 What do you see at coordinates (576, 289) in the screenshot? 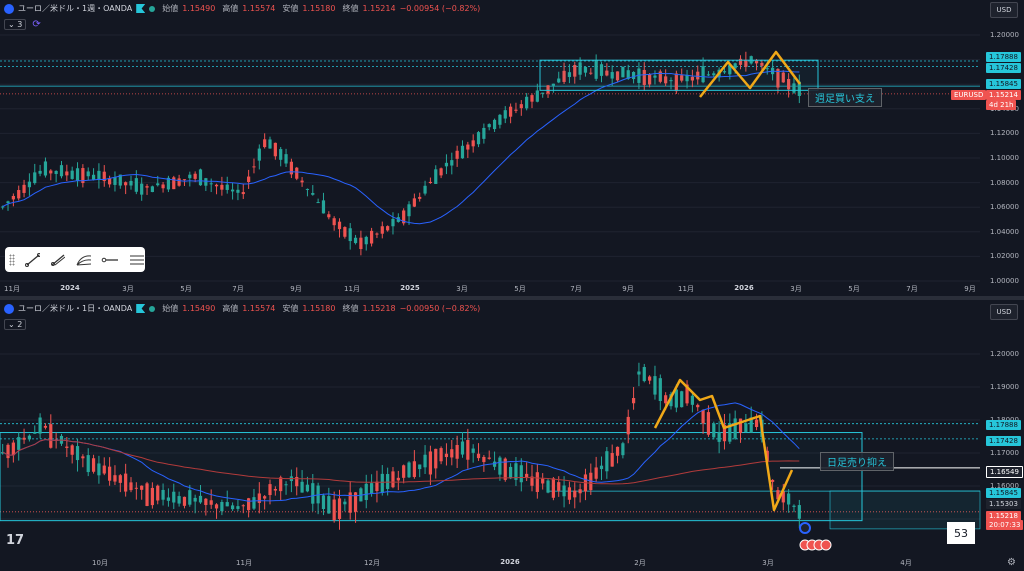
I see `time-tick-label: 7月` at bounding box center [576, 289].